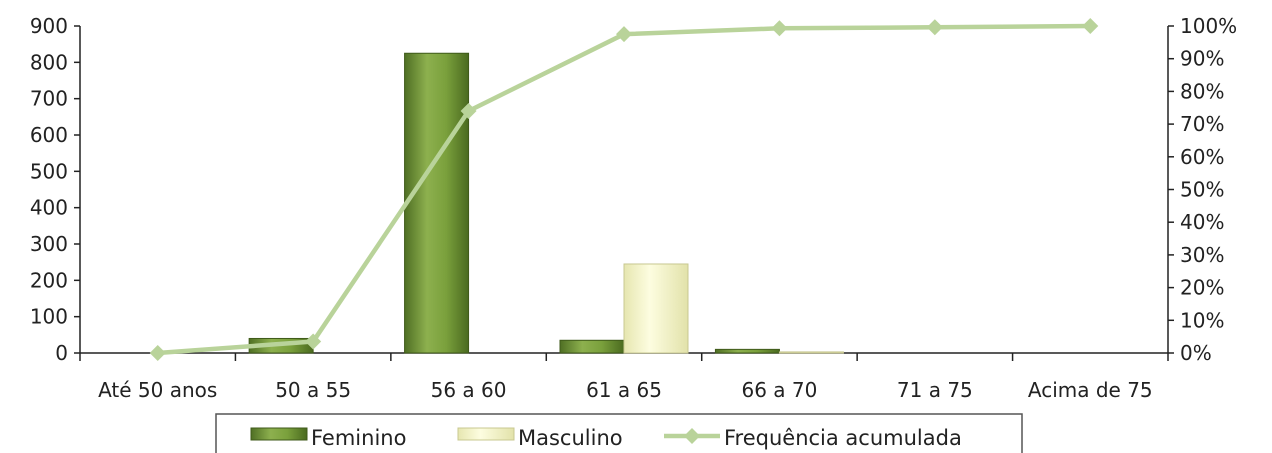 The image size is (1272, 453). I want to click on y-left-tick-label: 600, so click(49, 135).